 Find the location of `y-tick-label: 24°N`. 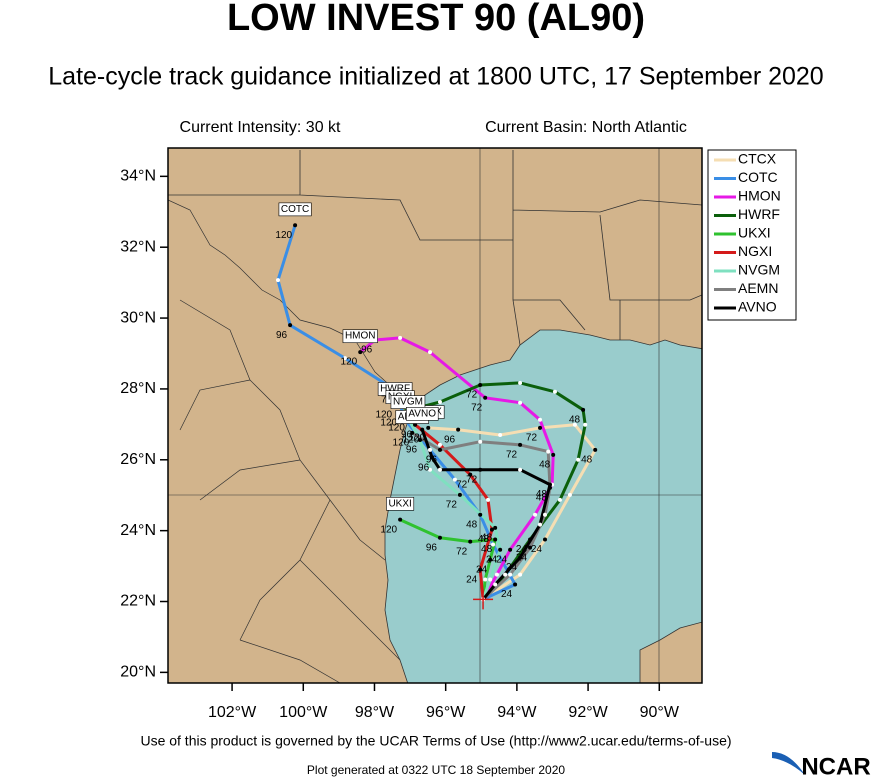

y-tick-label: 24°N is located at coordinates (138, 530).